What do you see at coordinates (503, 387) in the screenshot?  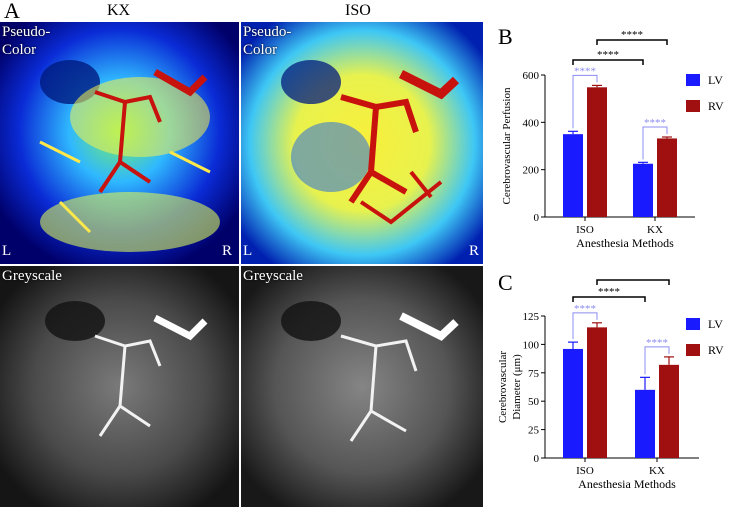 I see `y-axis-title: Cerebrovascular` at bounding box center [503, 387].